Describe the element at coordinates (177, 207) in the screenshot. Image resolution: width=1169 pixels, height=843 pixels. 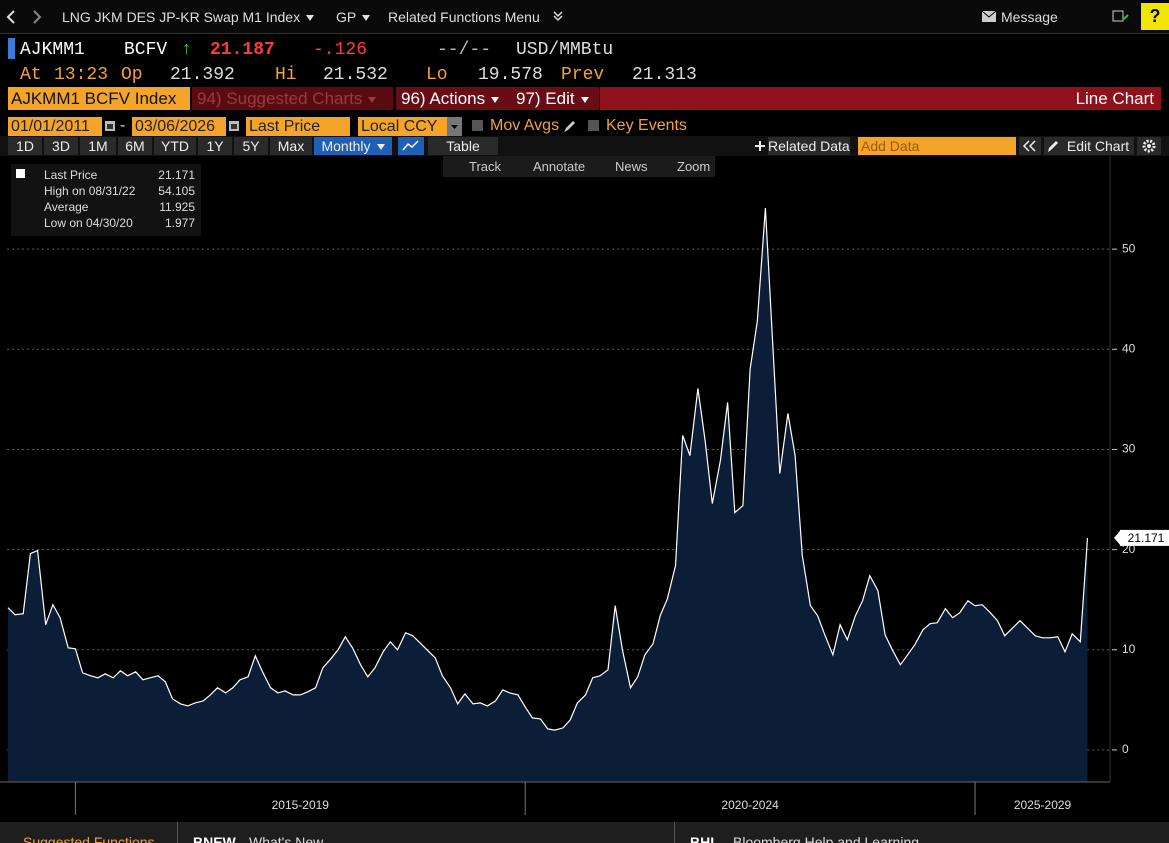
I see `legend-value: 11.925` at that location.